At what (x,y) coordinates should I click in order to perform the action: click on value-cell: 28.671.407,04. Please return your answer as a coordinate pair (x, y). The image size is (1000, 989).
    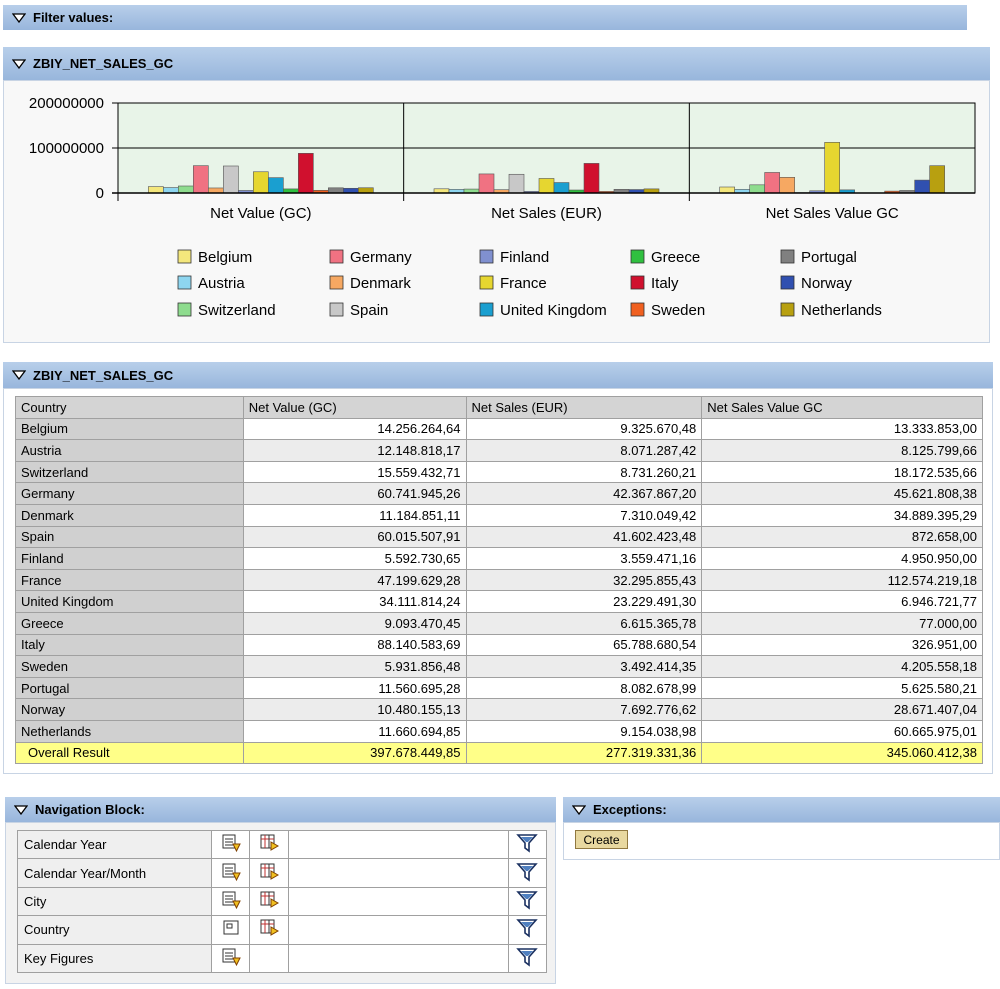
    Looking at the image, I should click on (842, 709).